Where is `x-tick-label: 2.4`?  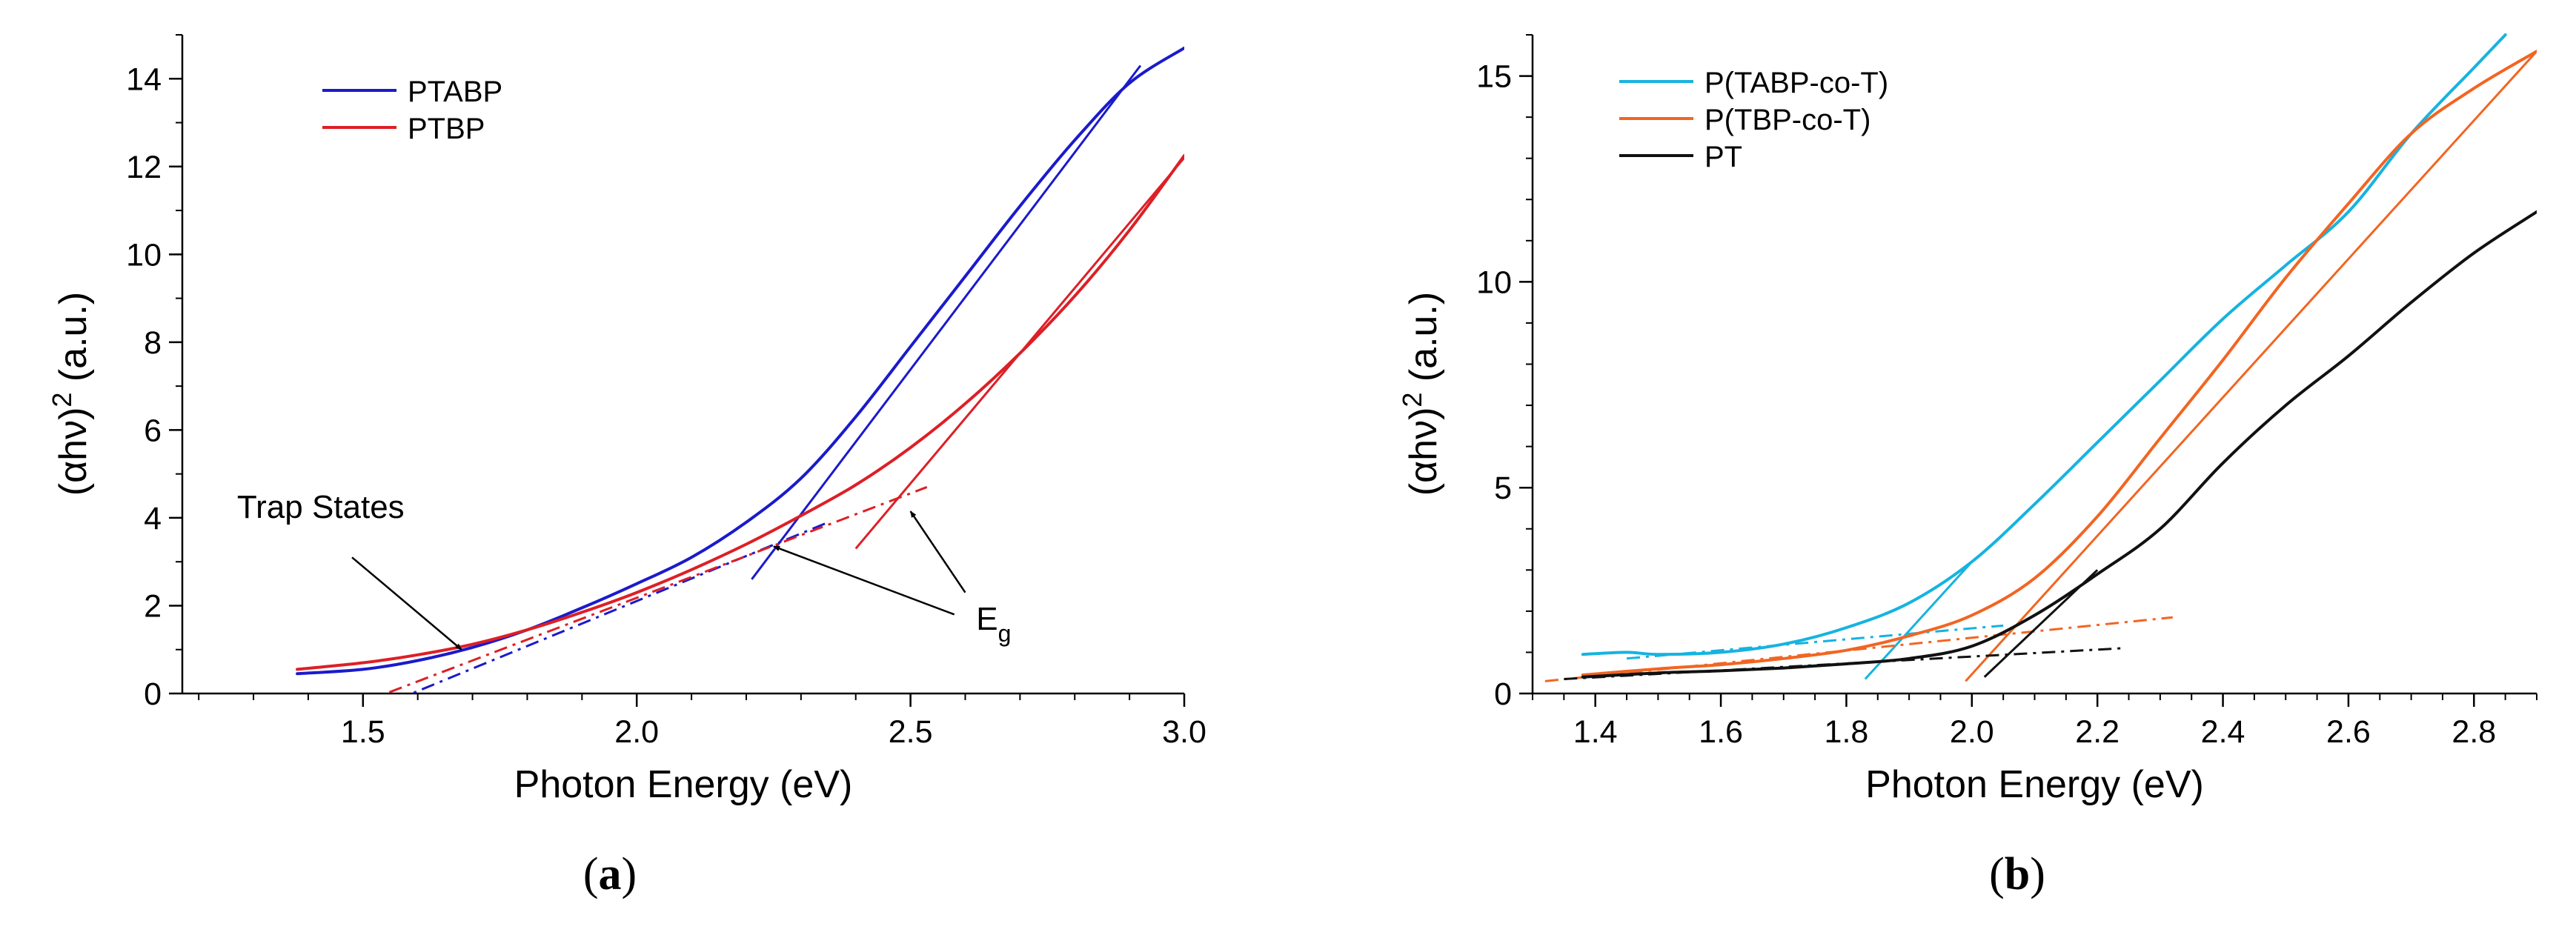 x-tick-label: 2.4 is located at coordinates (2223, 732).